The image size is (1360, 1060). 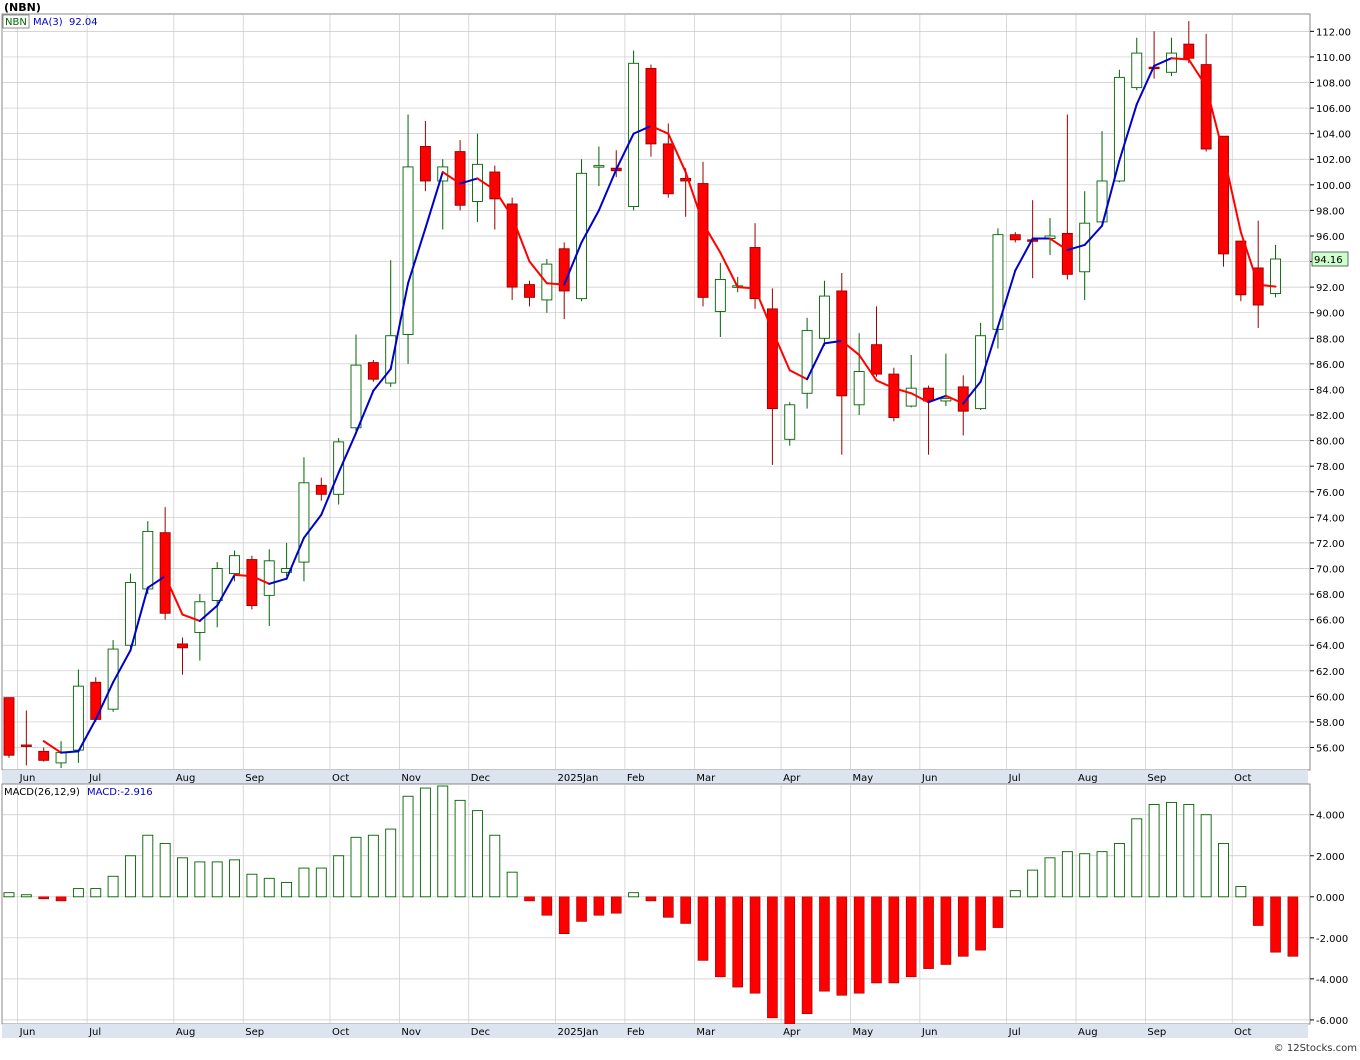 What do you see at coordinates (1330, 339) in the screenshot?
I see `price-y-tick-label: 88.00` at bounding box center [1330, 339].